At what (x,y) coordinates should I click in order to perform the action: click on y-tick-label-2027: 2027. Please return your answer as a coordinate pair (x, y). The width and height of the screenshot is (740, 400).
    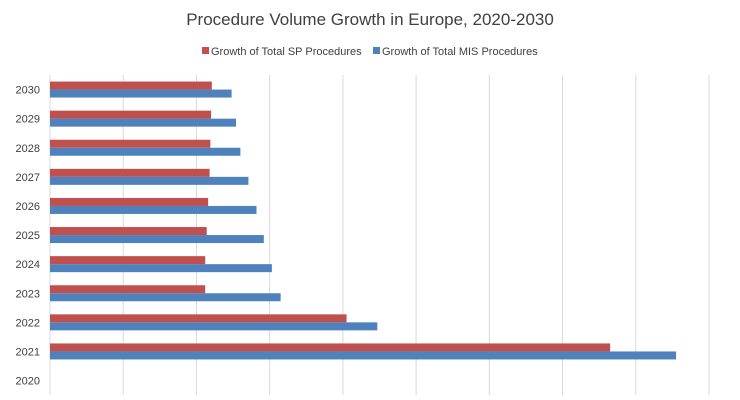
    Looking at the image, I should click on (28, 178).